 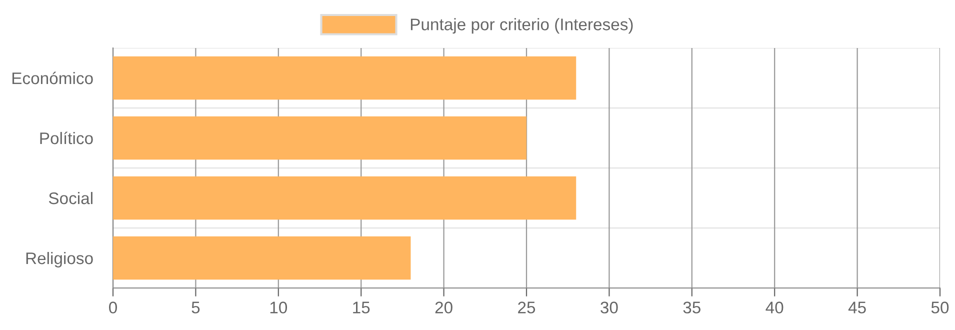 I want to click on y-tick-label: Social, so click(x=70, y=198).